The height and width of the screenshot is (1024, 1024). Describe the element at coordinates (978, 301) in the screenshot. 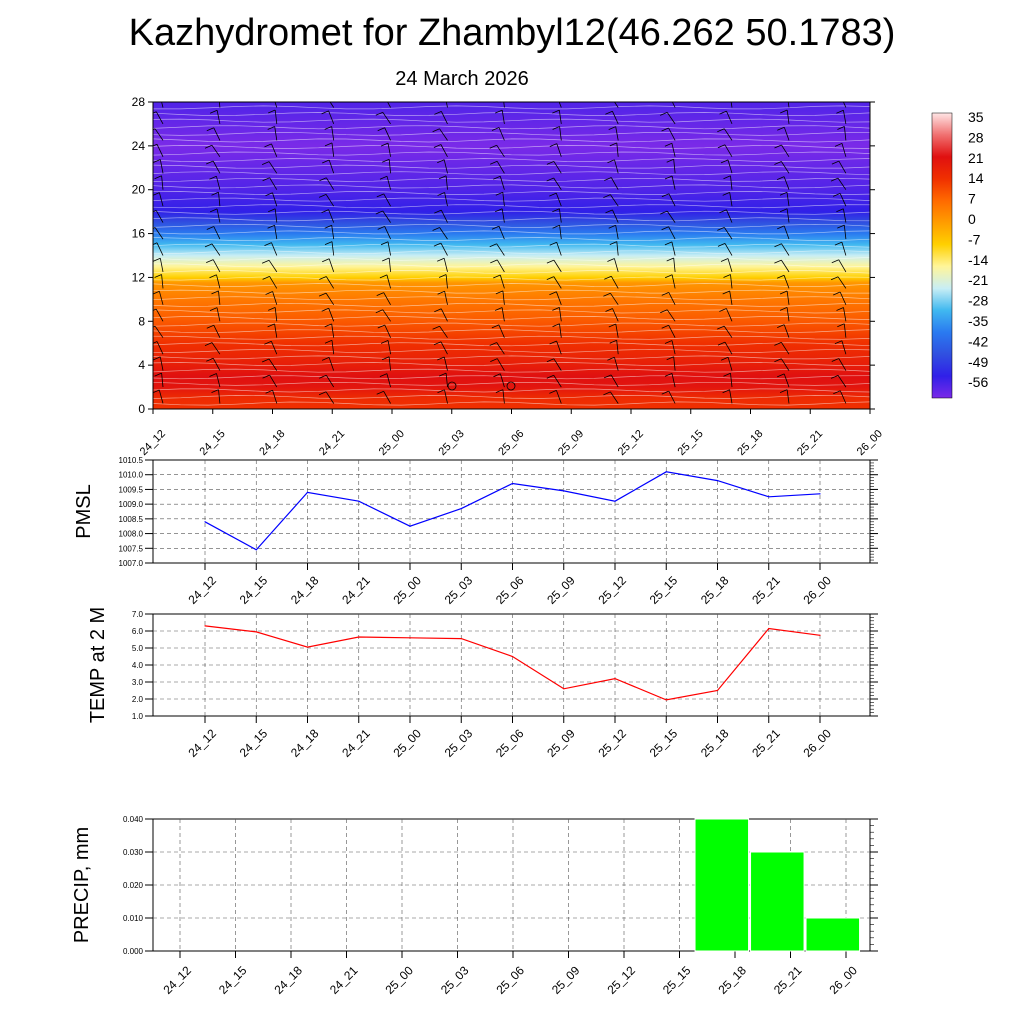

I see `colorbar-label: -28` at that location.